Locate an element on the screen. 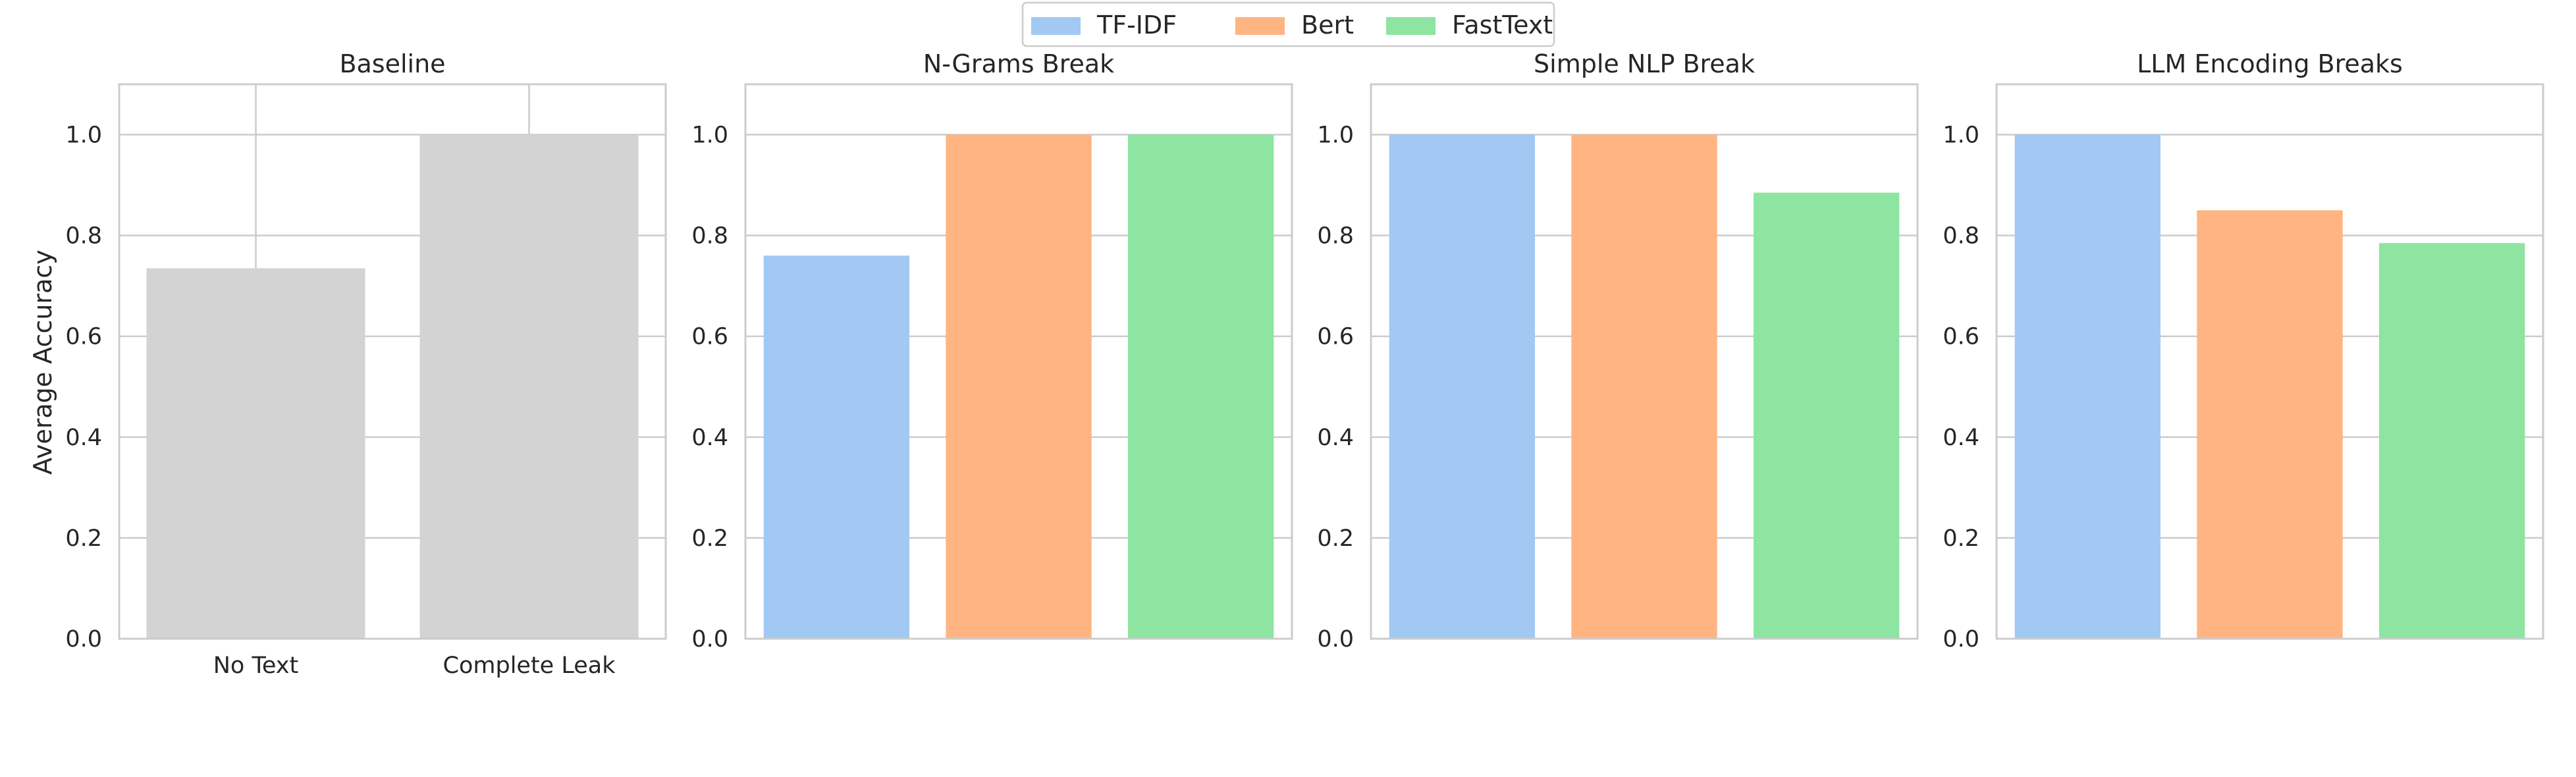 The height and width of the screenshot is (777, 2576). legend-label: TF-IDF is located at coordinates (1136, 26).